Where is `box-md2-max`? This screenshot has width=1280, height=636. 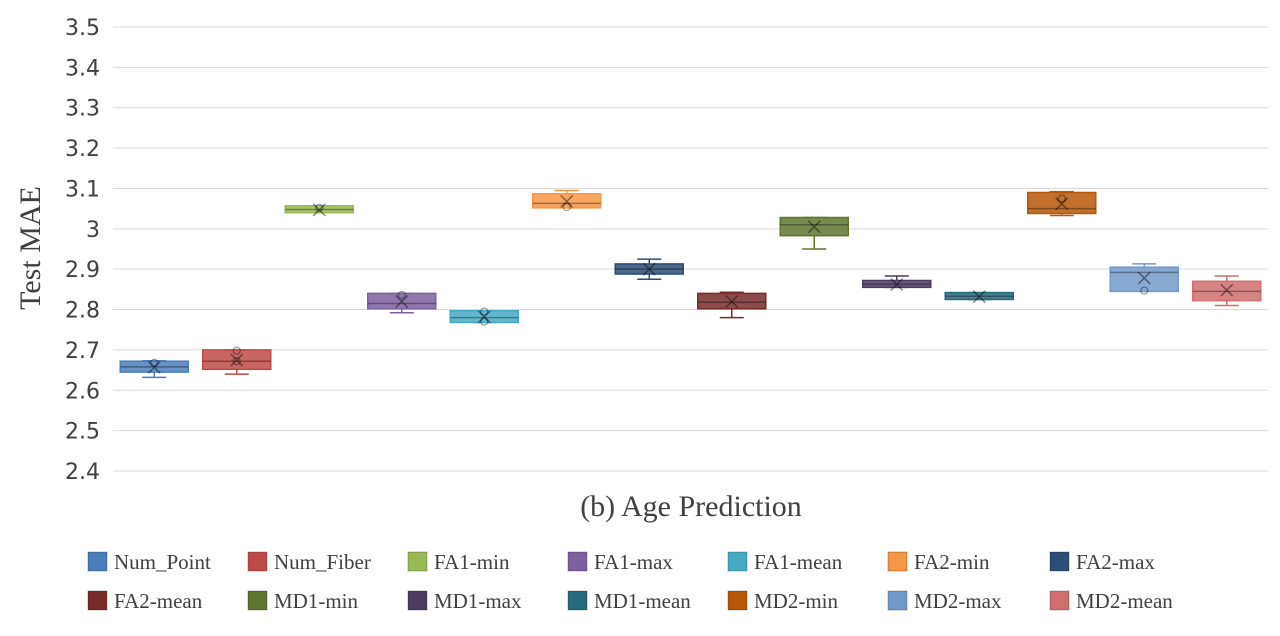
box-md2-max is located at coordinates (1144, 279).